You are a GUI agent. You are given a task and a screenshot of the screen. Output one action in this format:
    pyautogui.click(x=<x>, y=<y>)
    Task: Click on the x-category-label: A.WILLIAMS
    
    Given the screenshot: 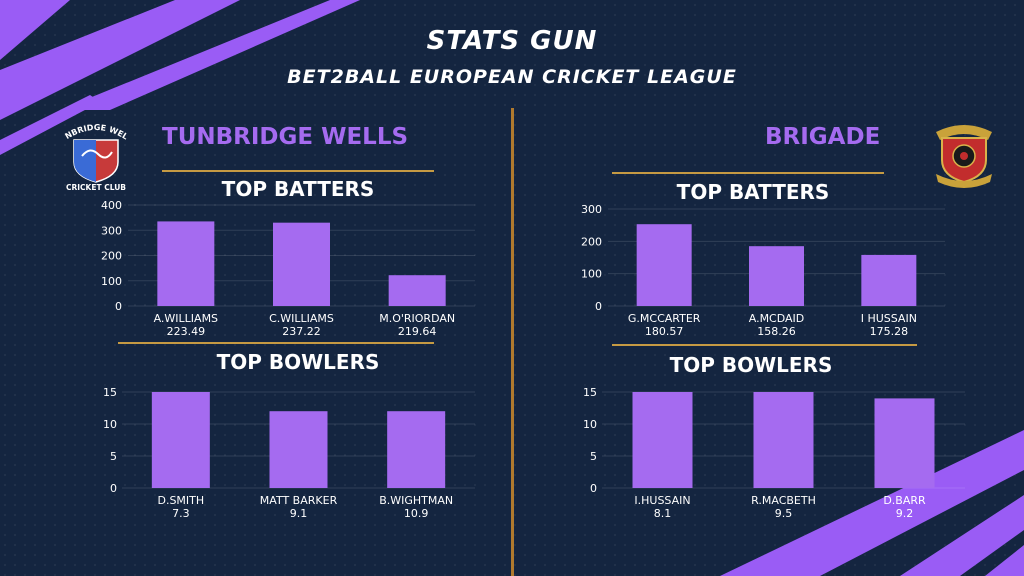 What is the action you would take?
    pyautogui.click(x=186, y=318)
    